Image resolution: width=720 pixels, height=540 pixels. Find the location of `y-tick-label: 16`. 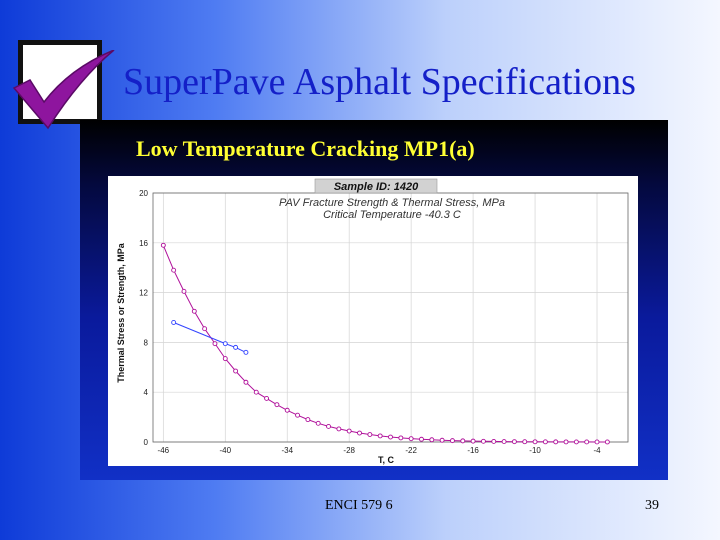

y-tick-label: 16 is located at coordinates (143, 243).